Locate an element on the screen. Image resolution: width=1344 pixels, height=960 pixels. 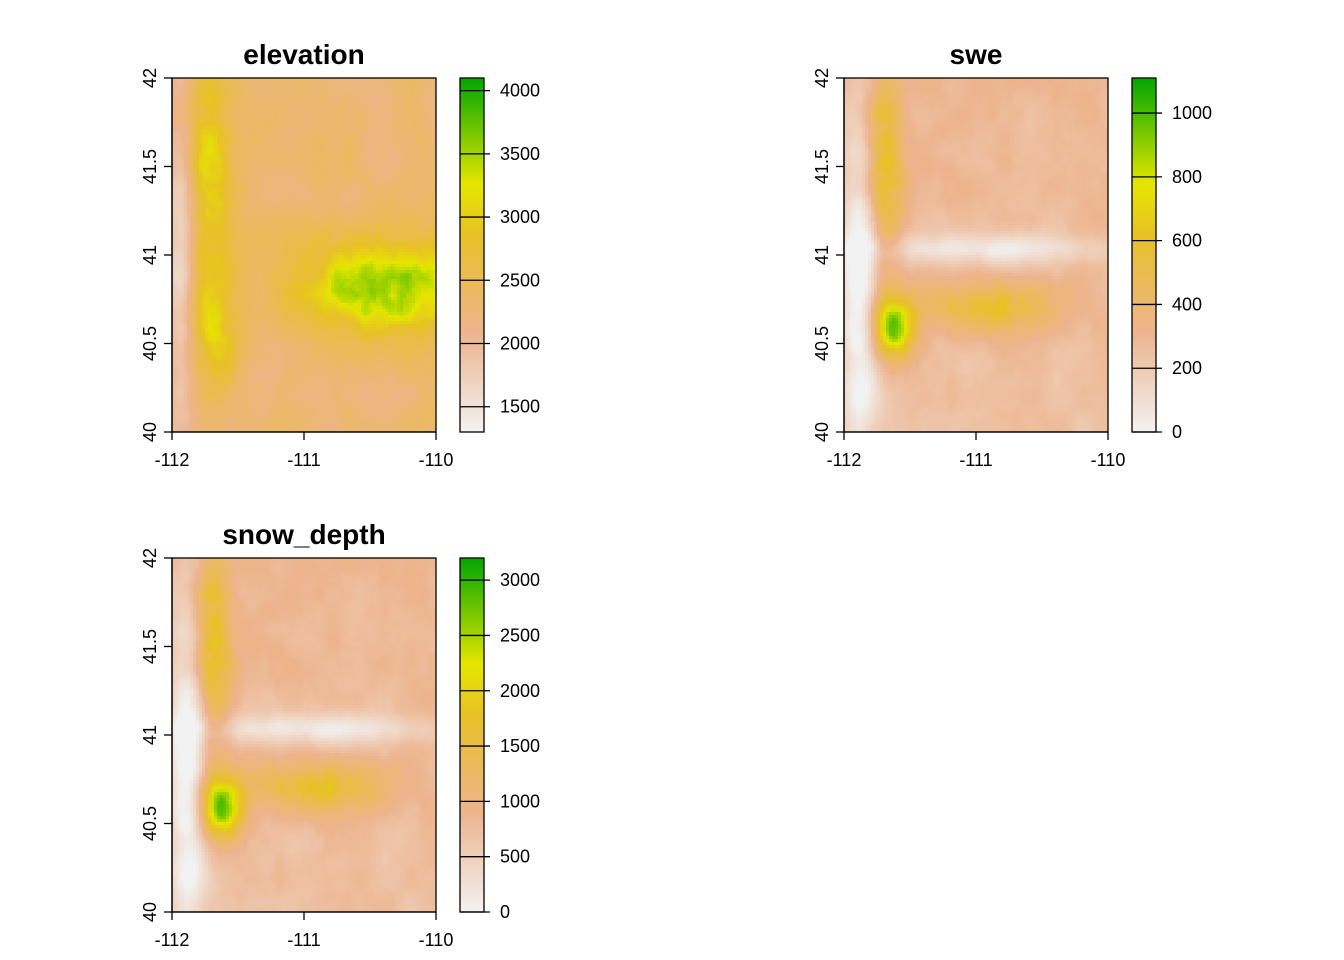
raster-snow_depth is located at coordinates (304, 735).